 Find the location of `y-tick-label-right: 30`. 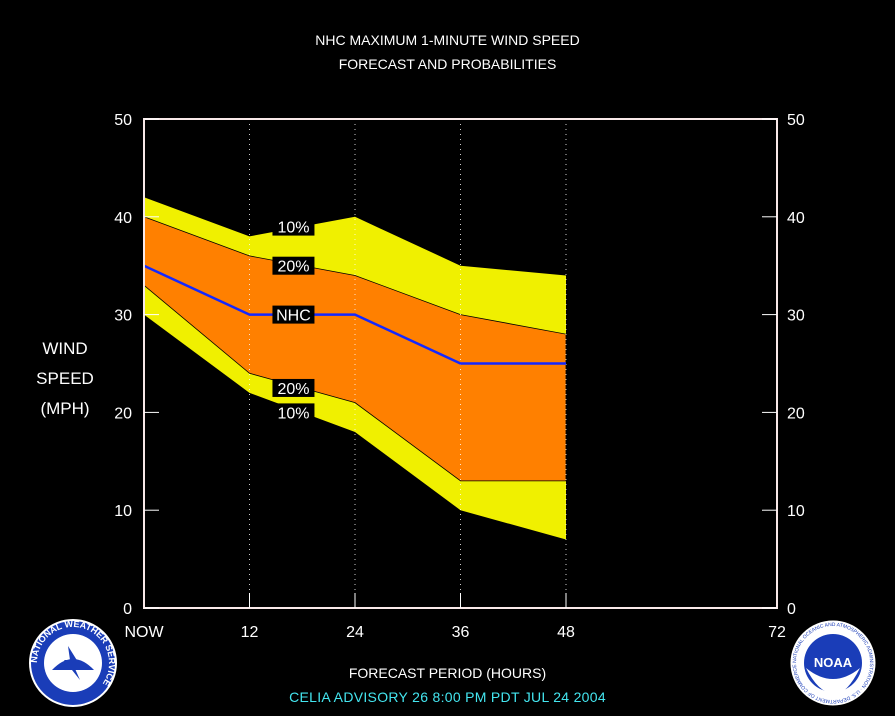

y-tick-label-right: 30 is located at coordinates (796, 316).